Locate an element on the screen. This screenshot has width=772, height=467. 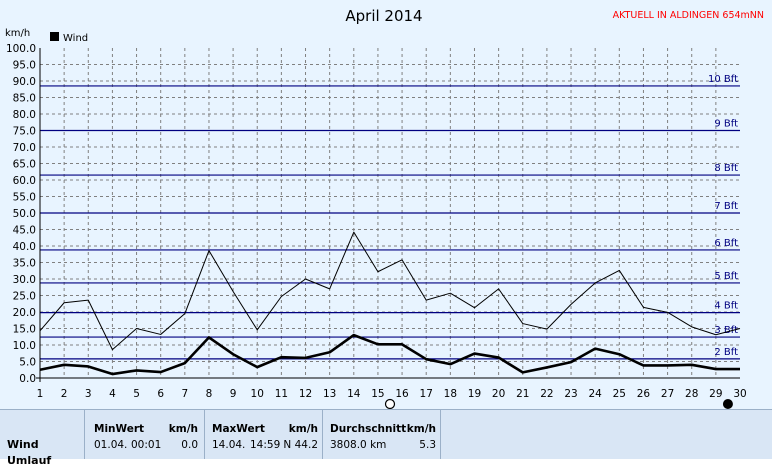
x-tick-label: 26 is located at coordinates (644, 394).